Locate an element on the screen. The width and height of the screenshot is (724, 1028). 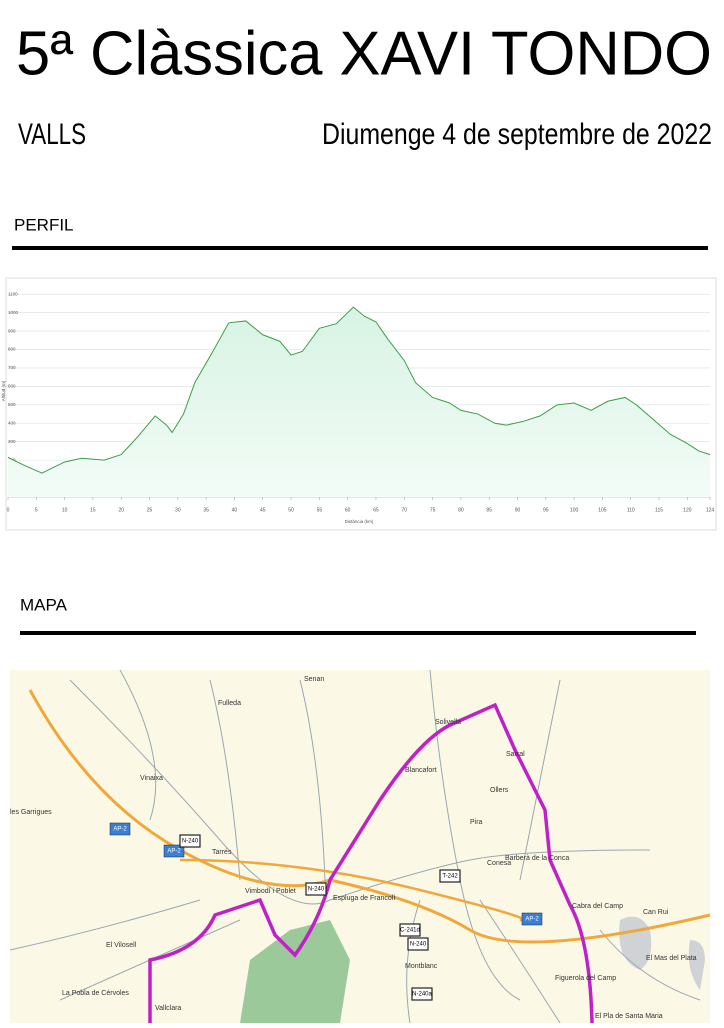
road-label: T-242 is located at coordinates (450, 877).